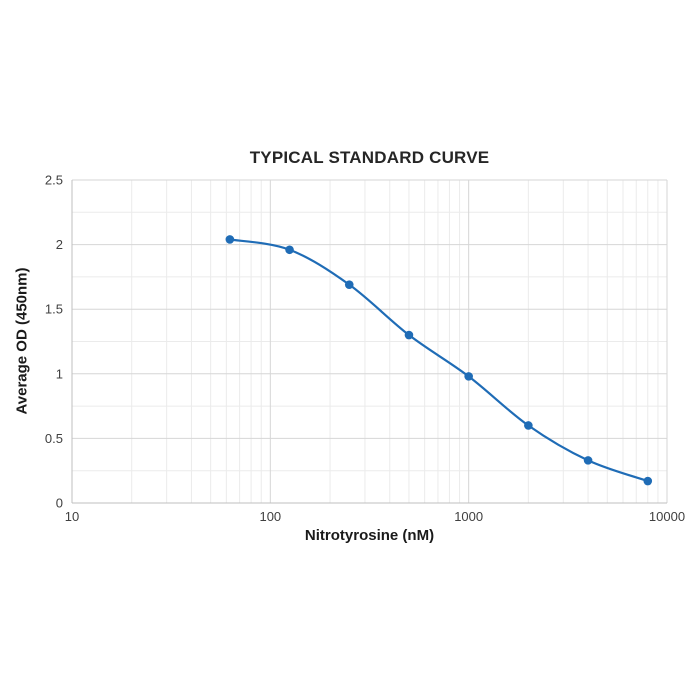  What do you see at coordinates (667, 516) in the screenshot?
I see `x-tick-label: 10000` at bounding box center [667, 516].